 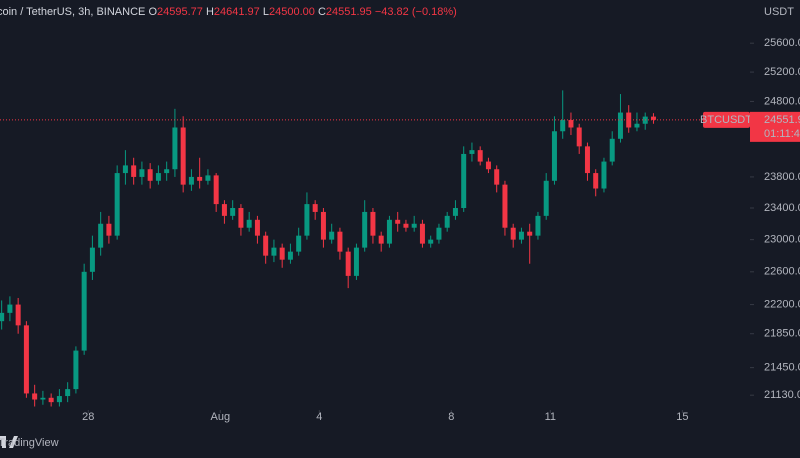 I want to click on ticker-label: BTCUSDT, so click(x=726, y=120).